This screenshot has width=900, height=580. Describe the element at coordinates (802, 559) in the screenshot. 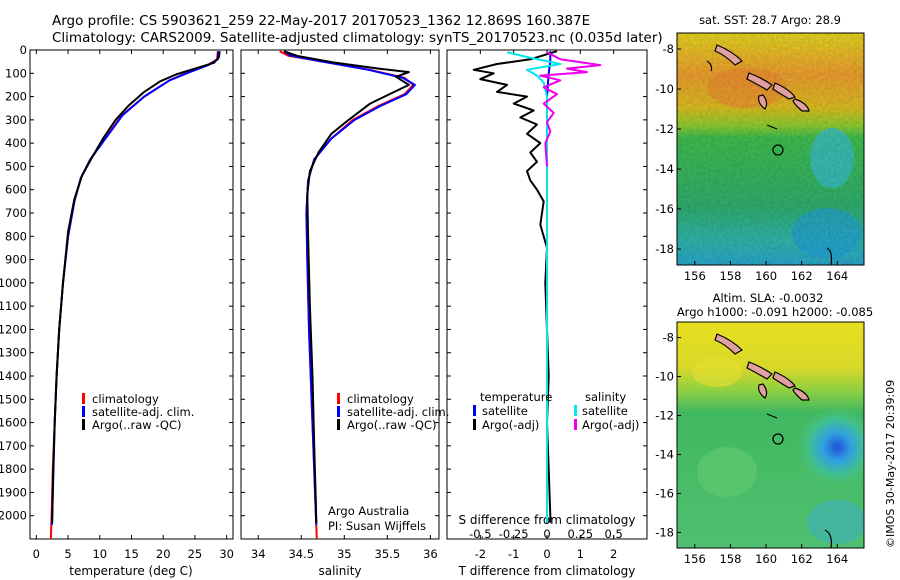

I see `map-x-tick-label: 162` at that location.